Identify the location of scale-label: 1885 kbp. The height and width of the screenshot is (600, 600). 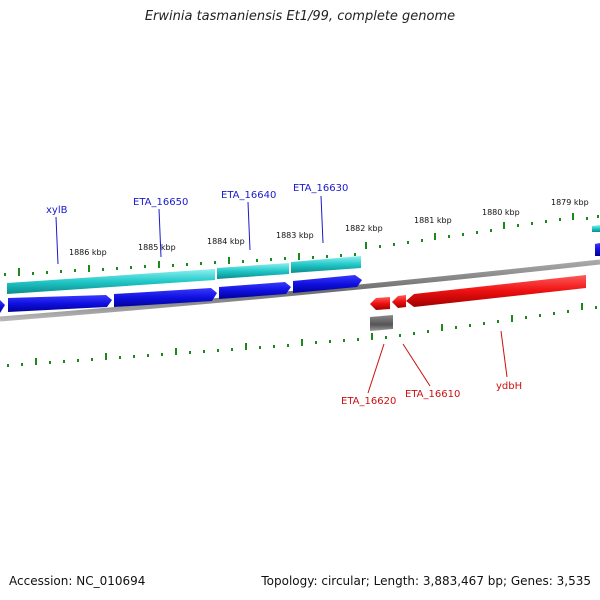
(157, 247).